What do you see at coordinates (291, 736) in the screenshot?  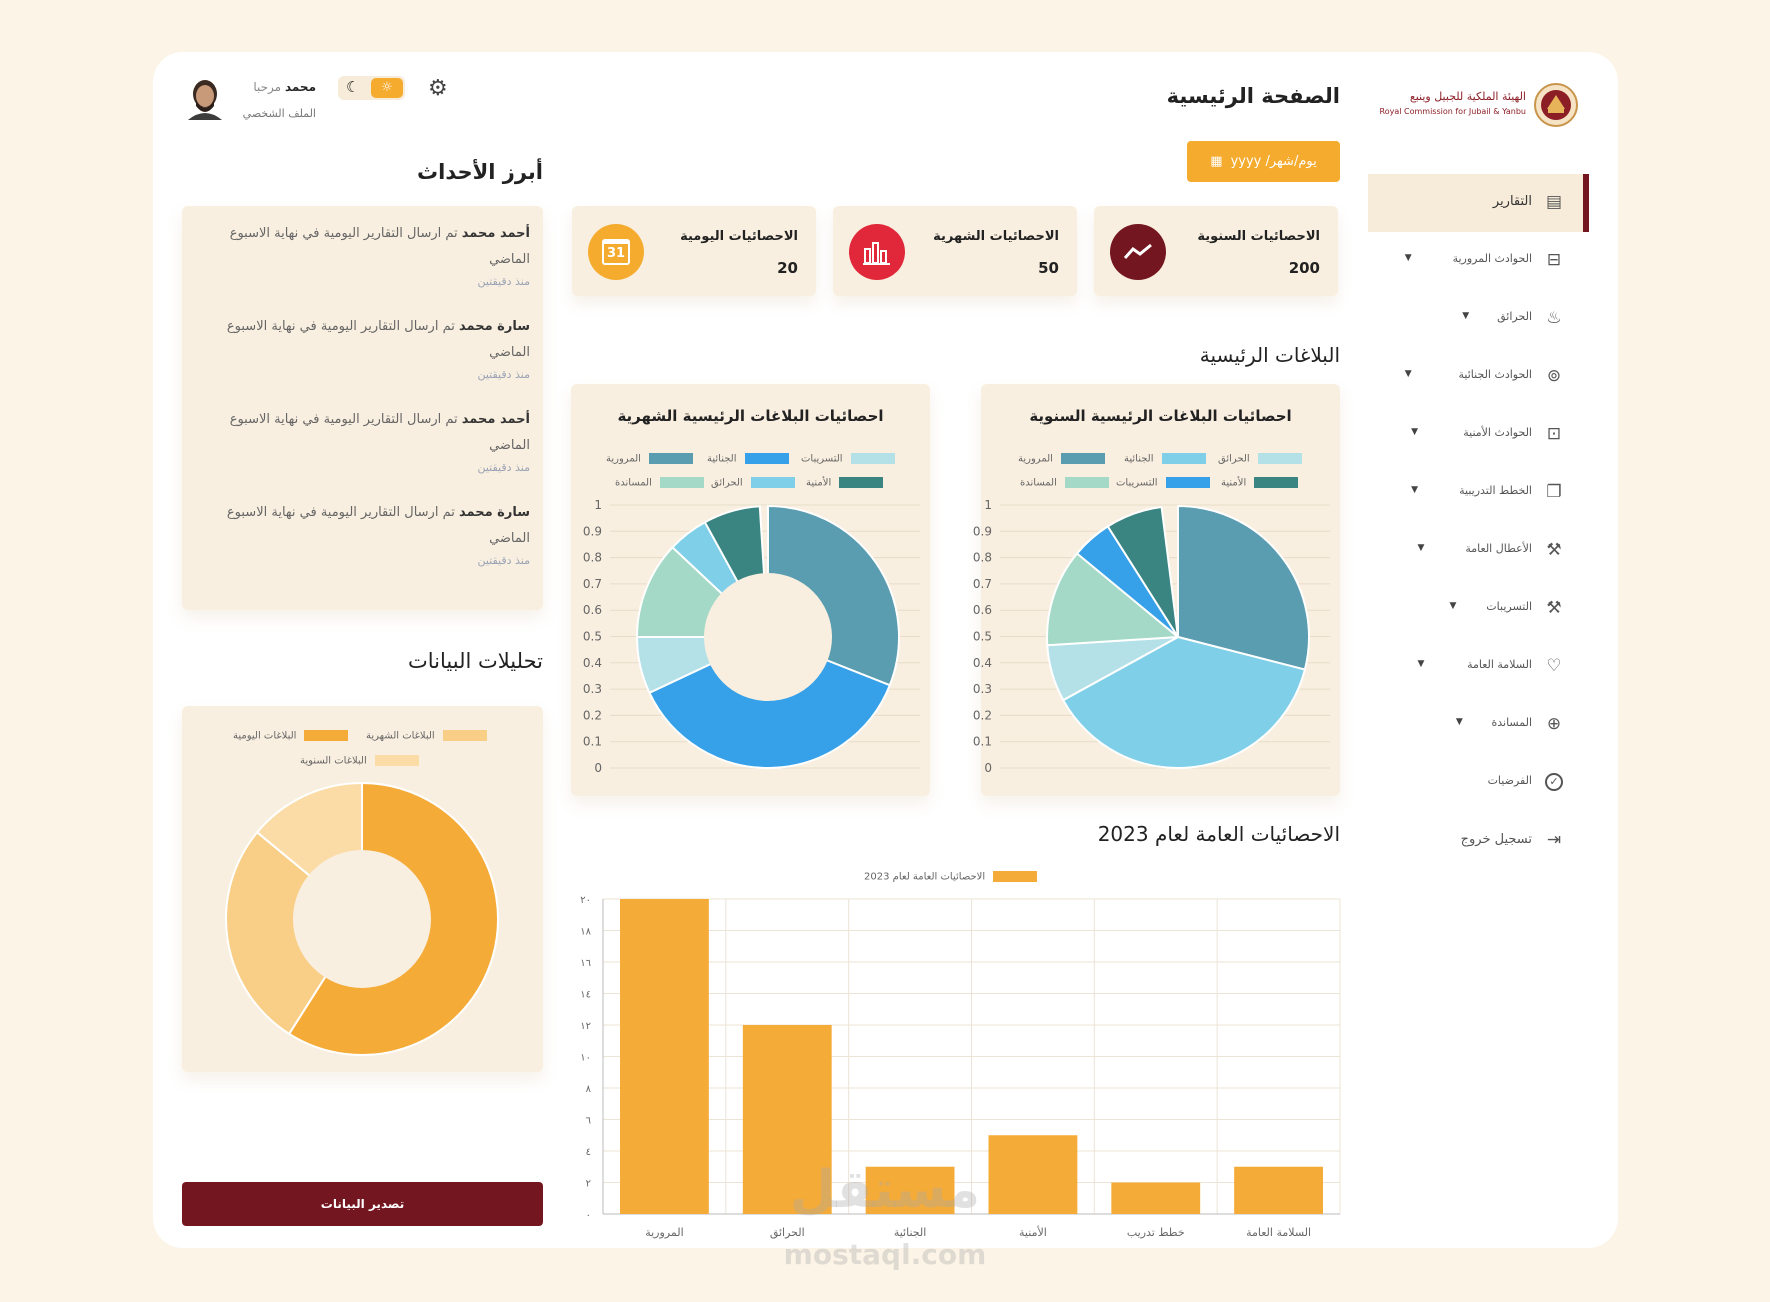 I see `legend-item: البلاغات اليومية` at bounding box center [291, 736].